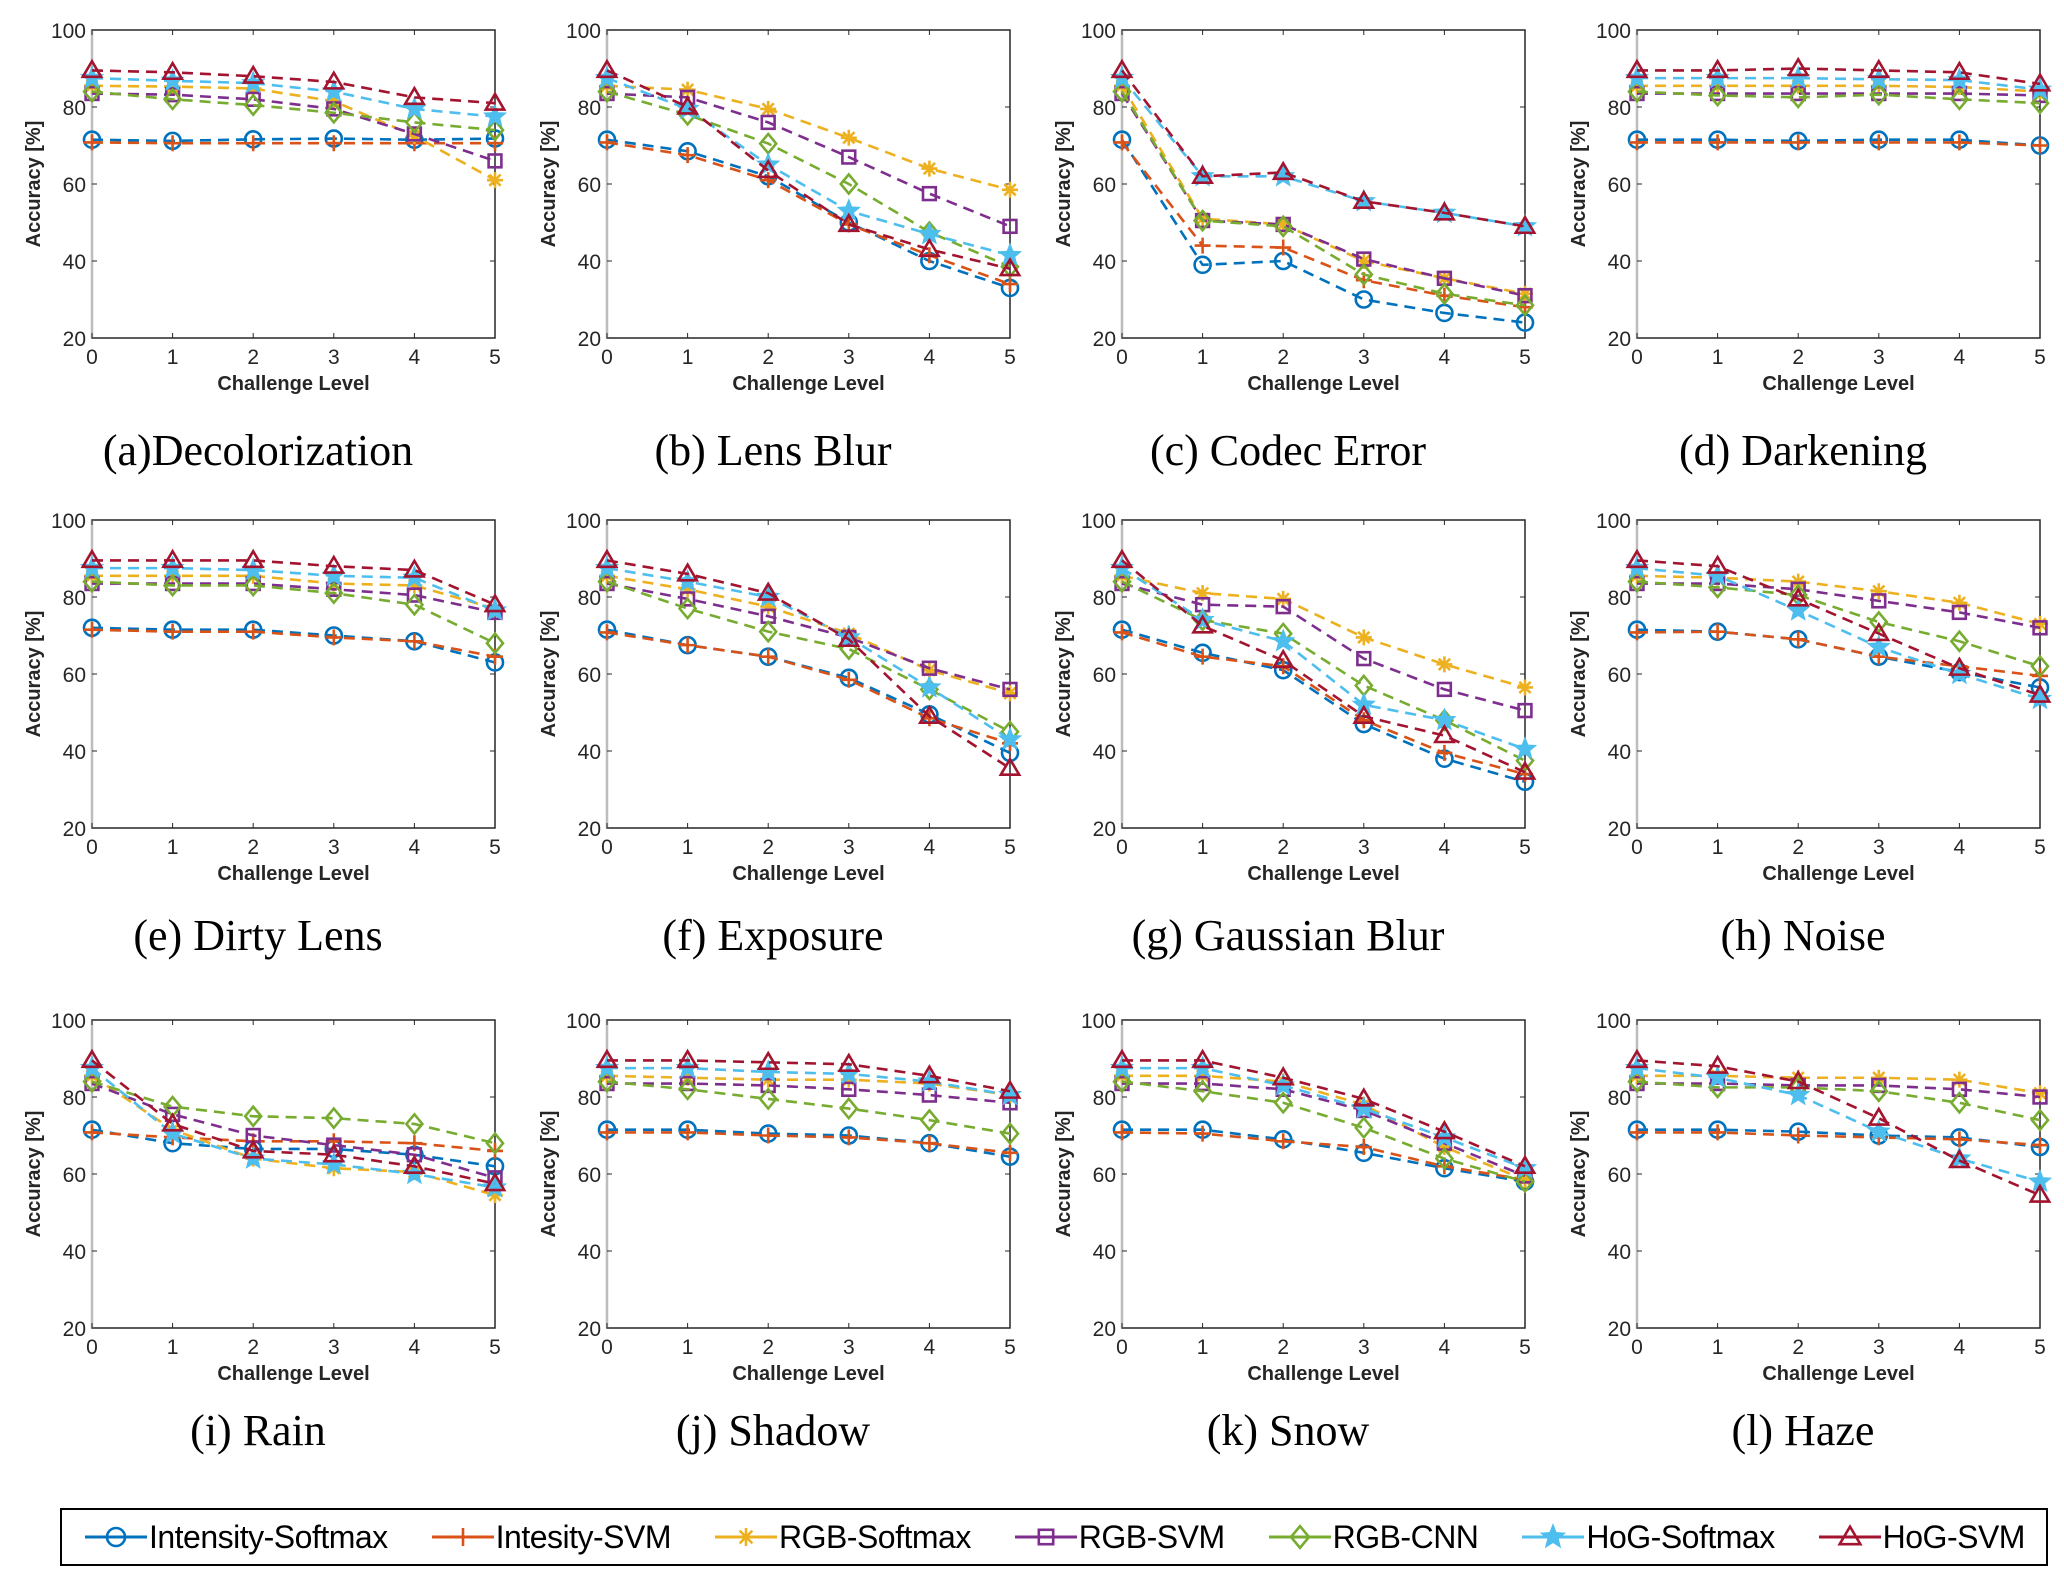 The width and height of the screenshot is (2064, 1590). I want to click on chart-caption: (b) Lens Blur, so click(773, 450).